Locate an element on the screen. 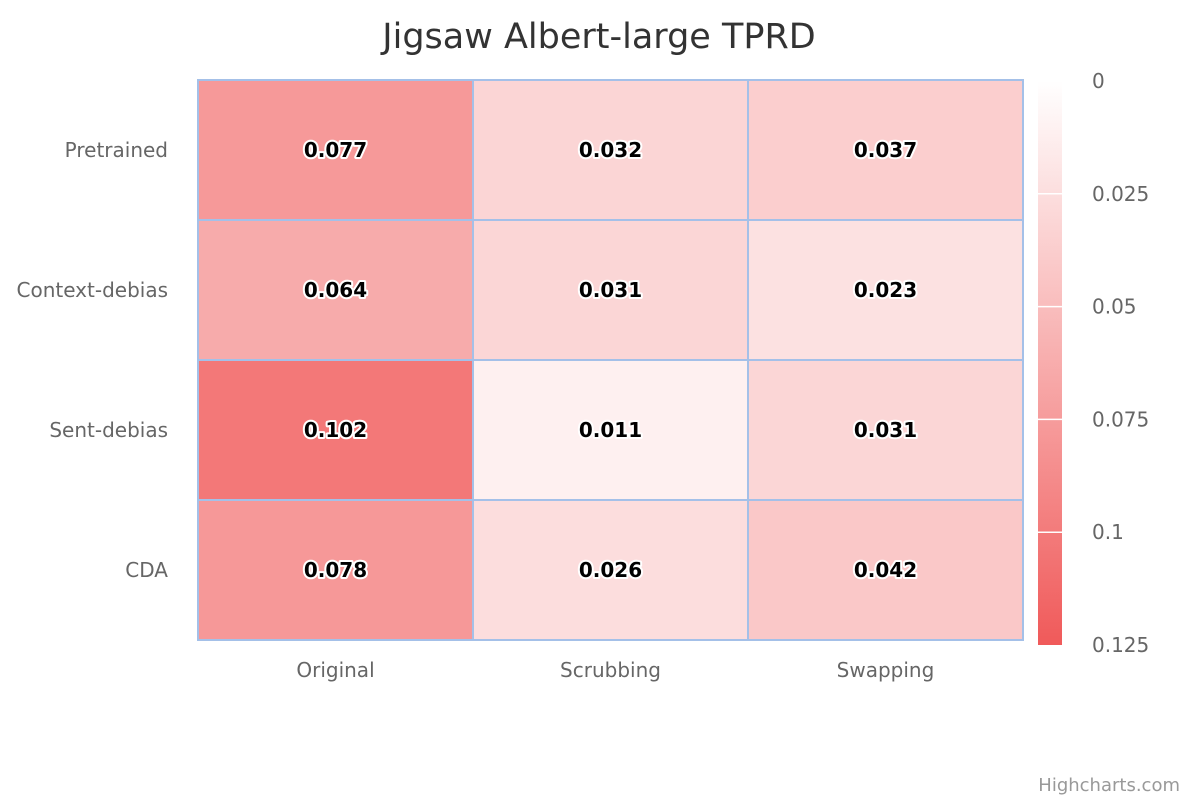 Image resolution: width=1200 pixels, height=800 pixels. cell-value-label: 0.011 is located at coordinates (610, 430).